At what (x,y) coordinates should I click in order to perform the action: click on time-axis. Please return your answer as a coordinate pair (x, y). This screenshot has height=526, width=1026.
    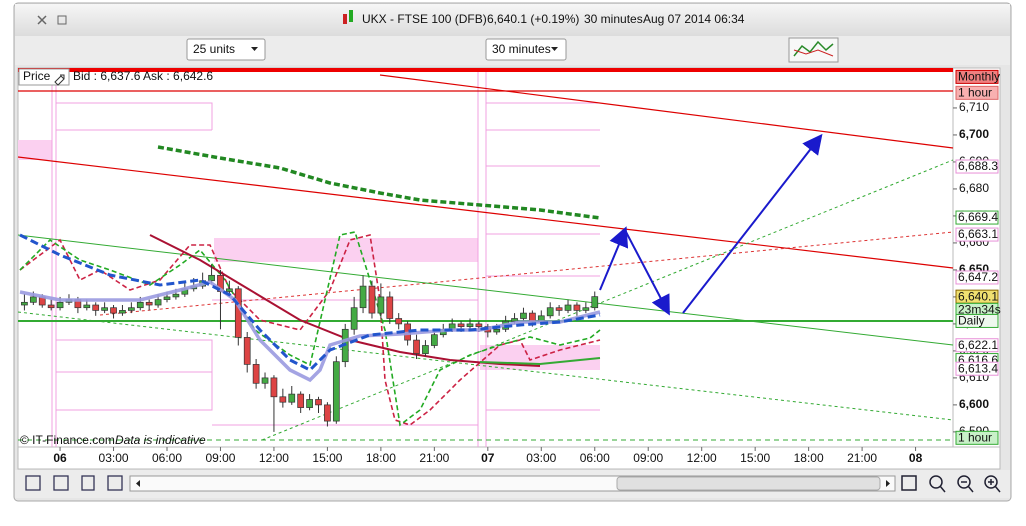
    Looking at the image, I should click on (509, 458).